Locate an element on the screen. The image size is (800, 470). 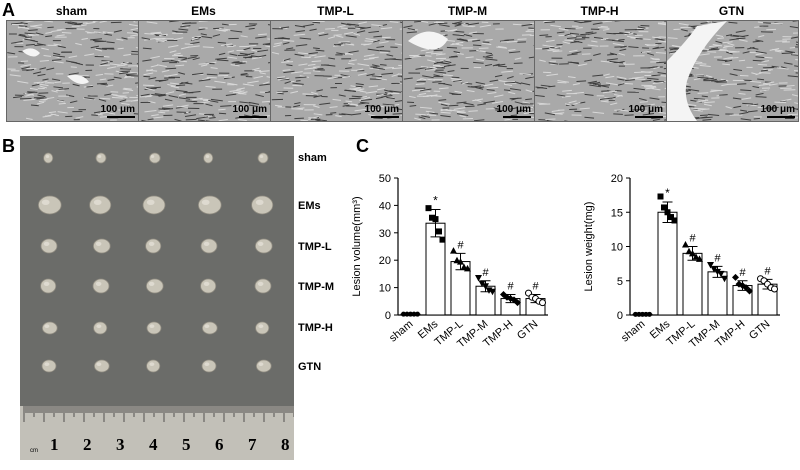
micrograph-ems: 100 μm is located at coordinates (204, 71).